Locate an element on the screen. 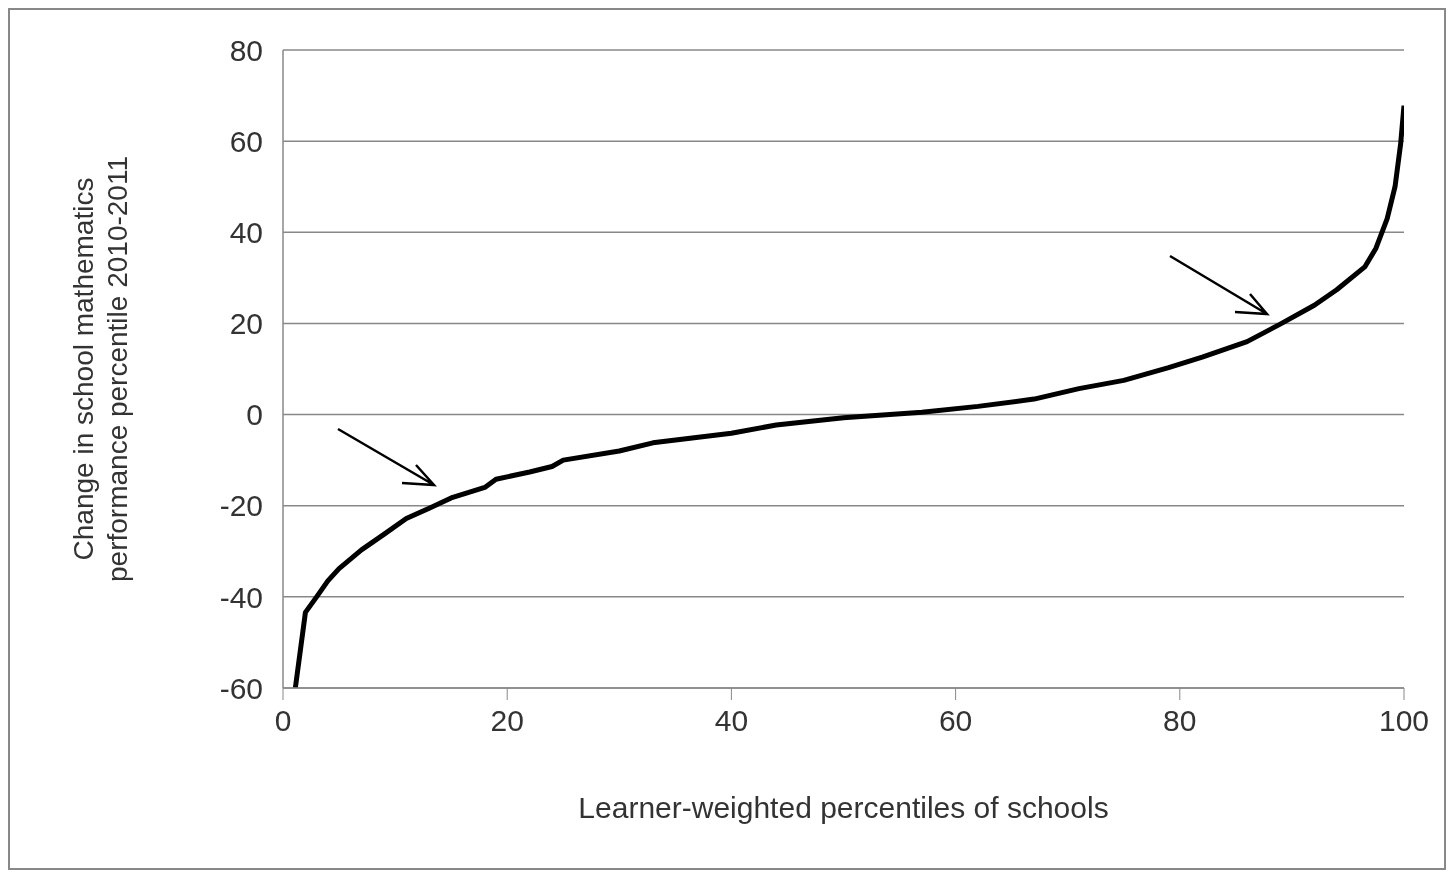 The height and width of the screenshot is (878, 1454). y-tick-label: -20 is located at coordinates (241, 506).